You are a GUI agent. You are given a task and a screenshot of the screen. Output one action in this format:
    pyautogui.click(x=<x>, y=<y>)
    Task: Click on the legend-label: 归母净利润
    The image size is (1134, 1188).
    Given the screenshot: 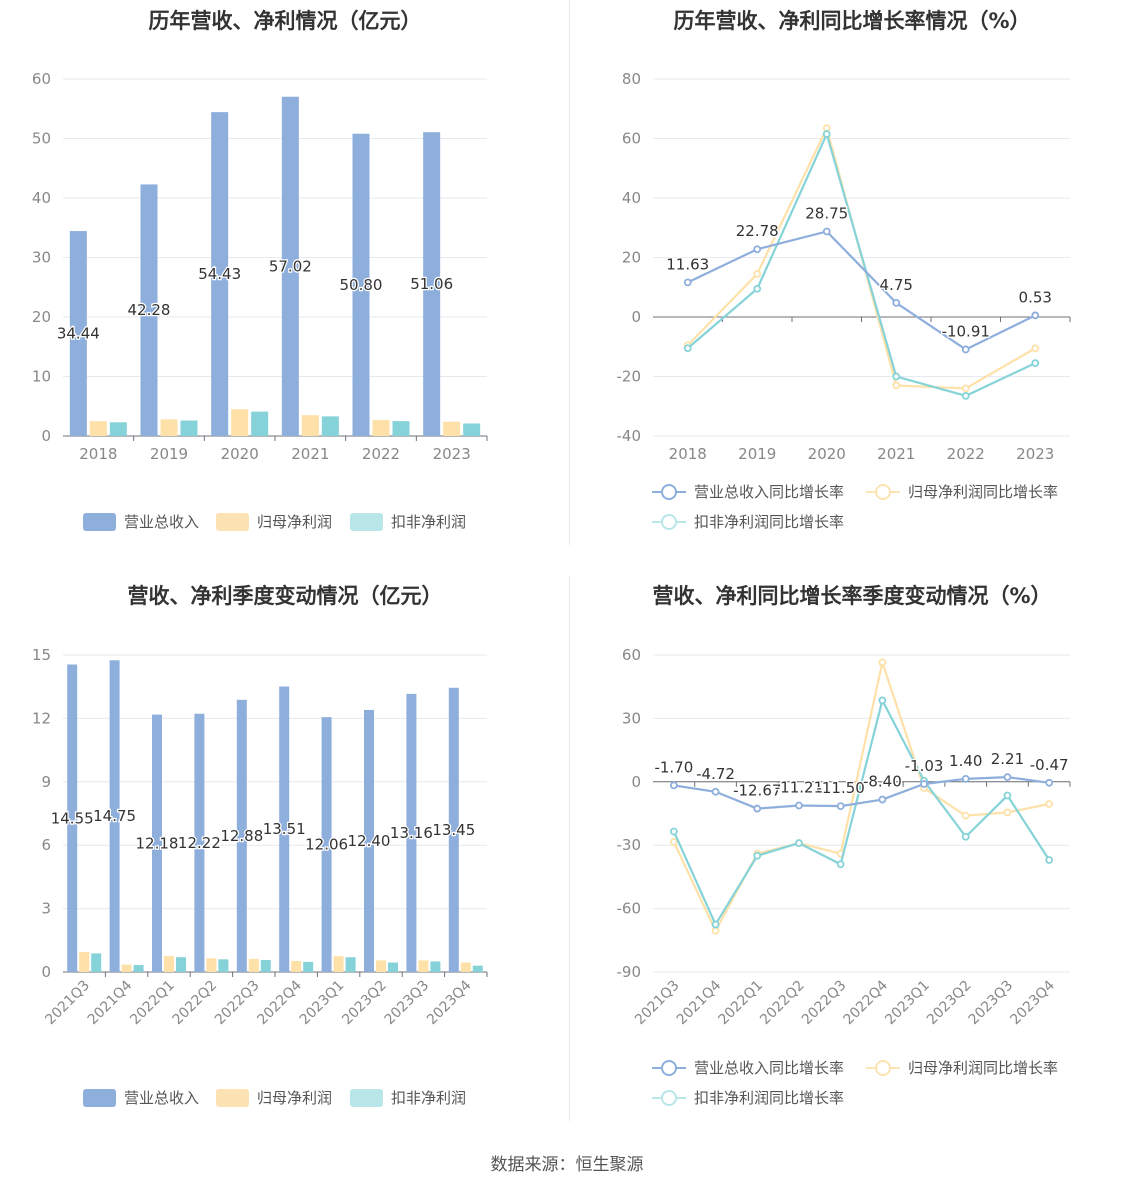 What is the action you would take?
    pyautogui.click(x=295, y=1098)
    